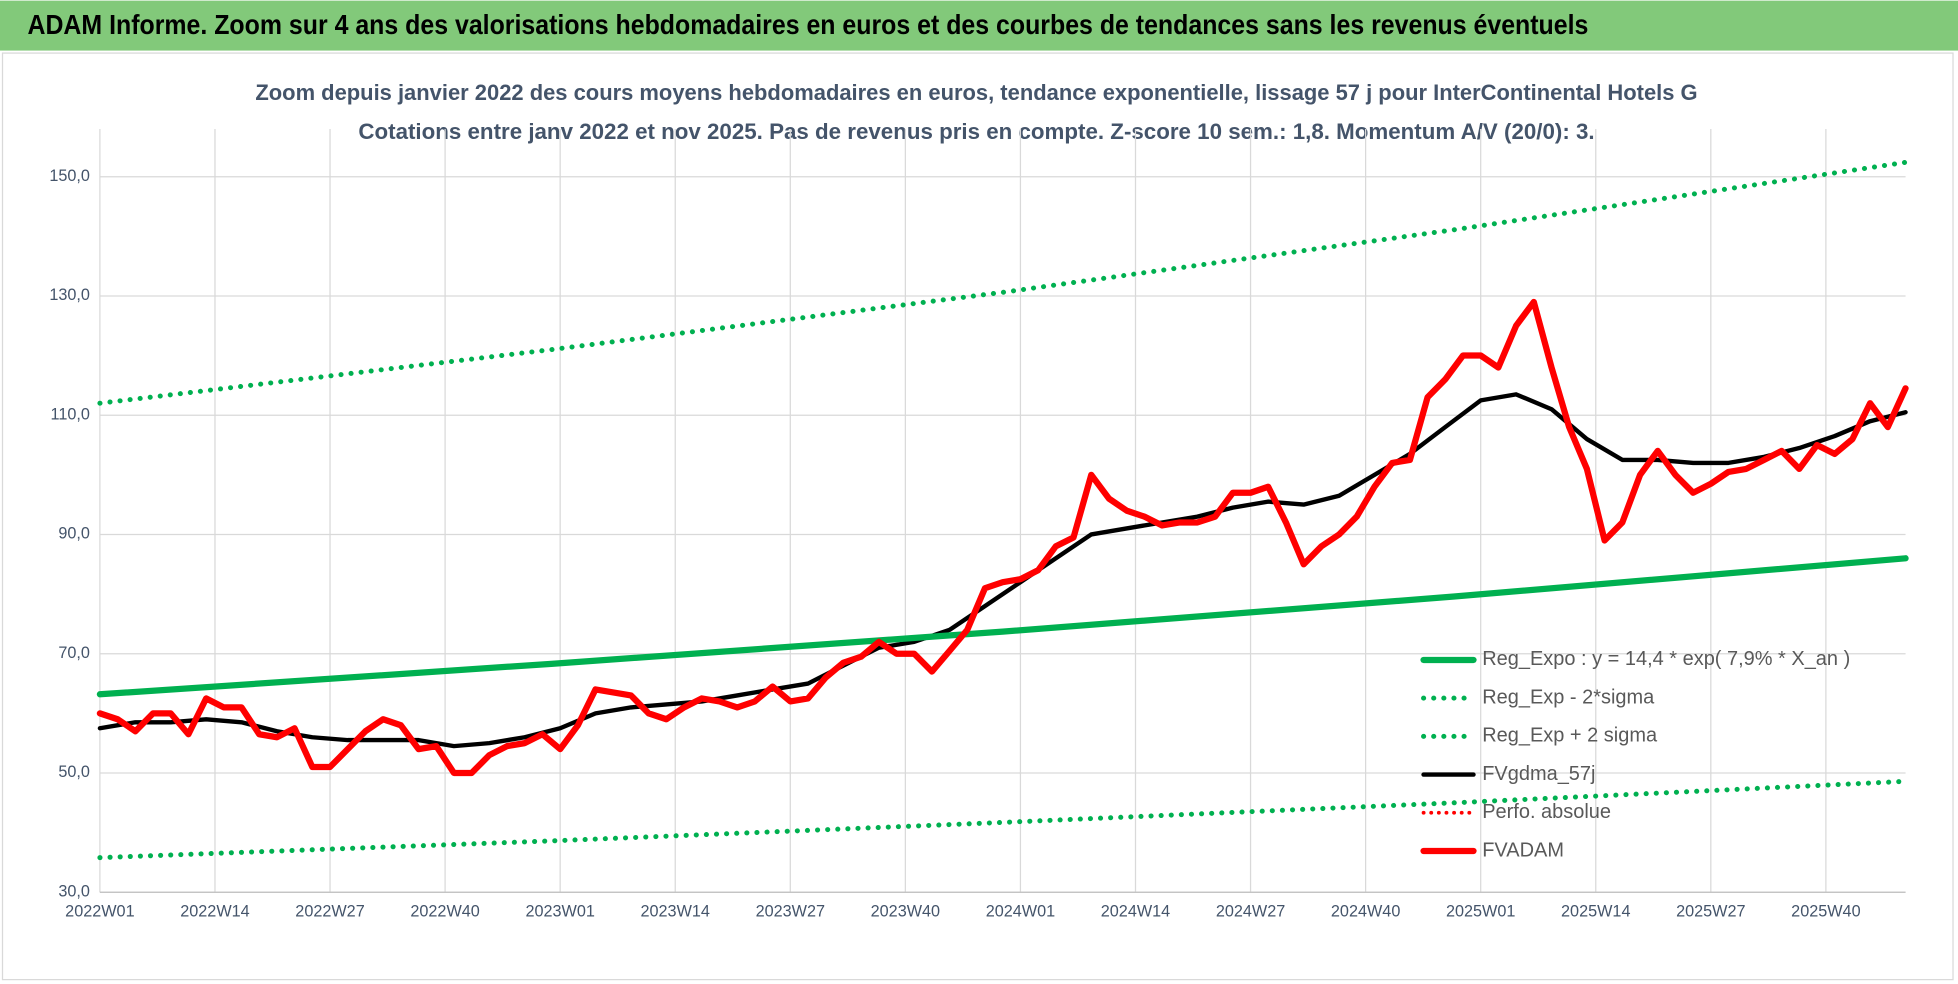 The height and width of the screenshot is (984, 1958). What do you see at coordinates (74, 772) in the screenshot?
I see `y-tick-label: 50,0` at bounding box center [74, 772].